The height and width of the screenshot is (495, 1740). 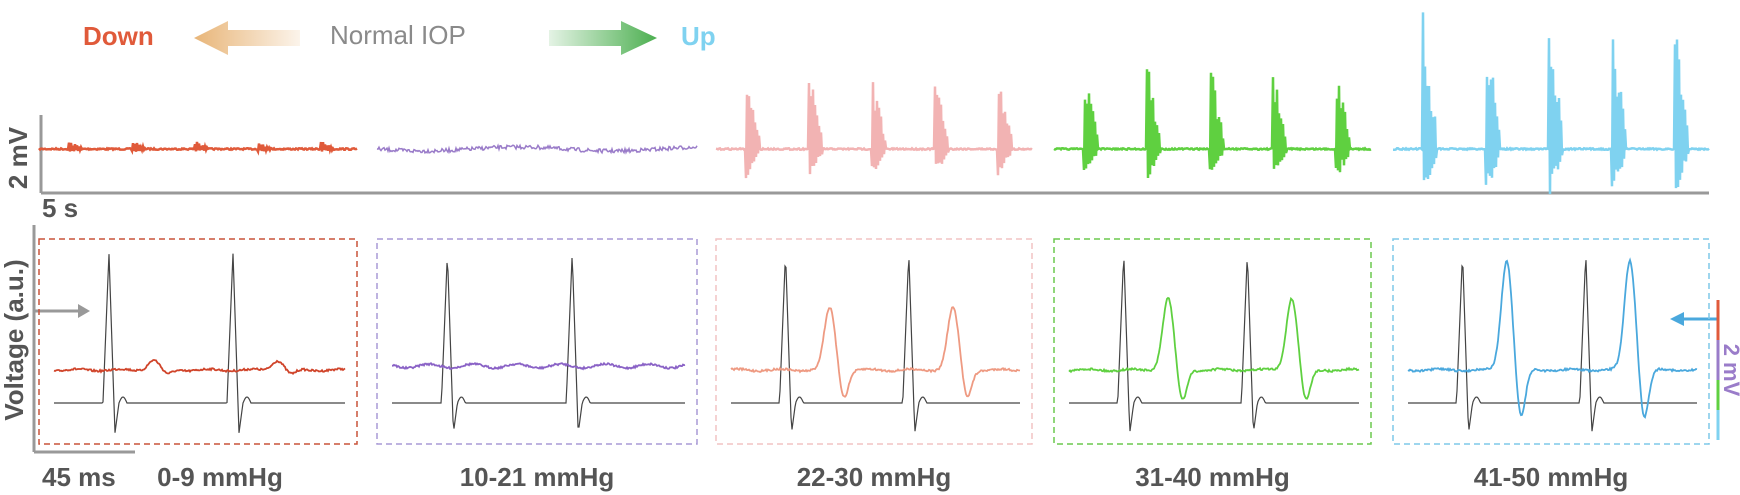 I want to click on legend-up: Up, so click(x=698, y=36).